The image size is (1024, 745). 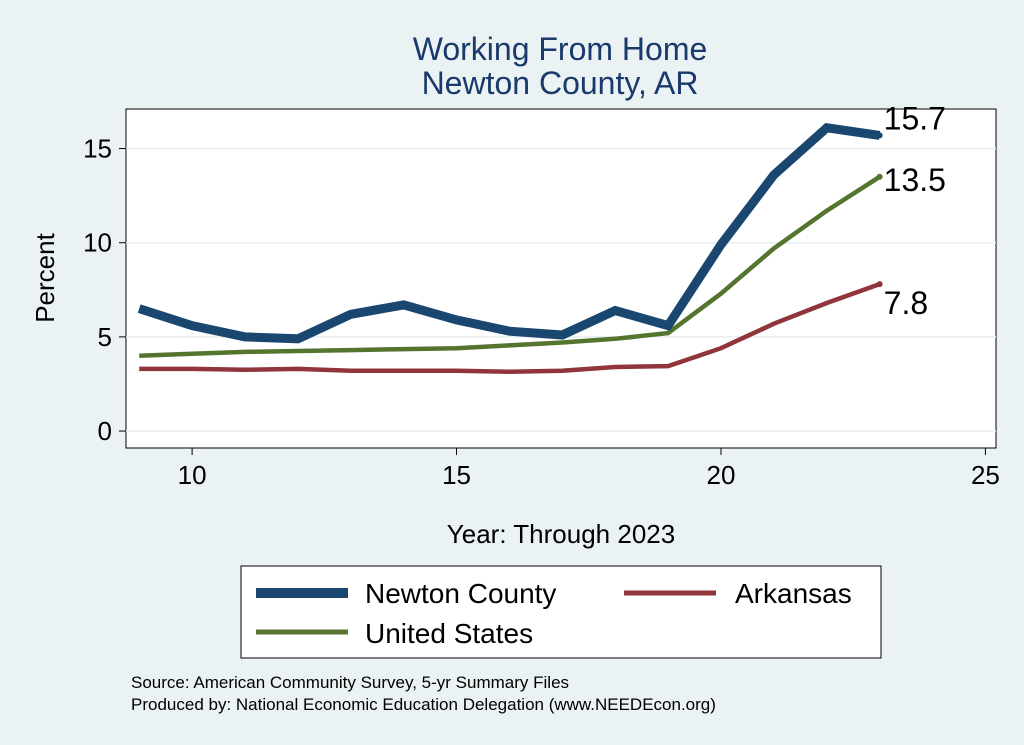 I want to click on legend: Newton County Arkansas United States, so click(x=561, y=612).